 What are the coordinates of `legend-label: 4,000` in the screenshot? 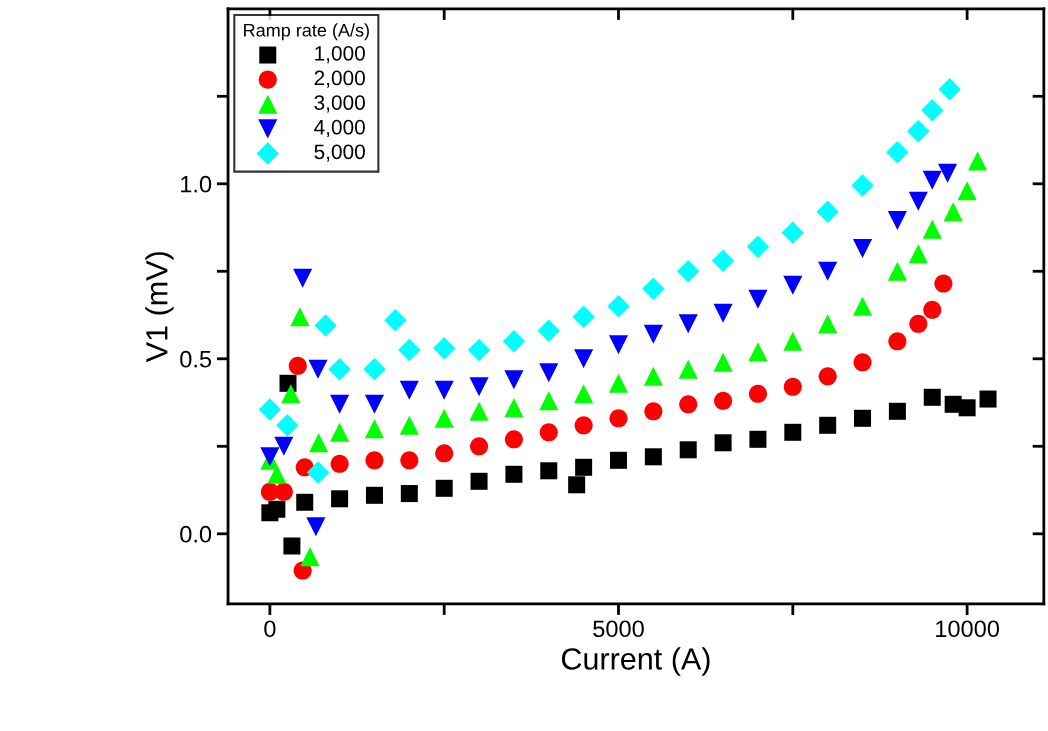 It's located at (339, 128).